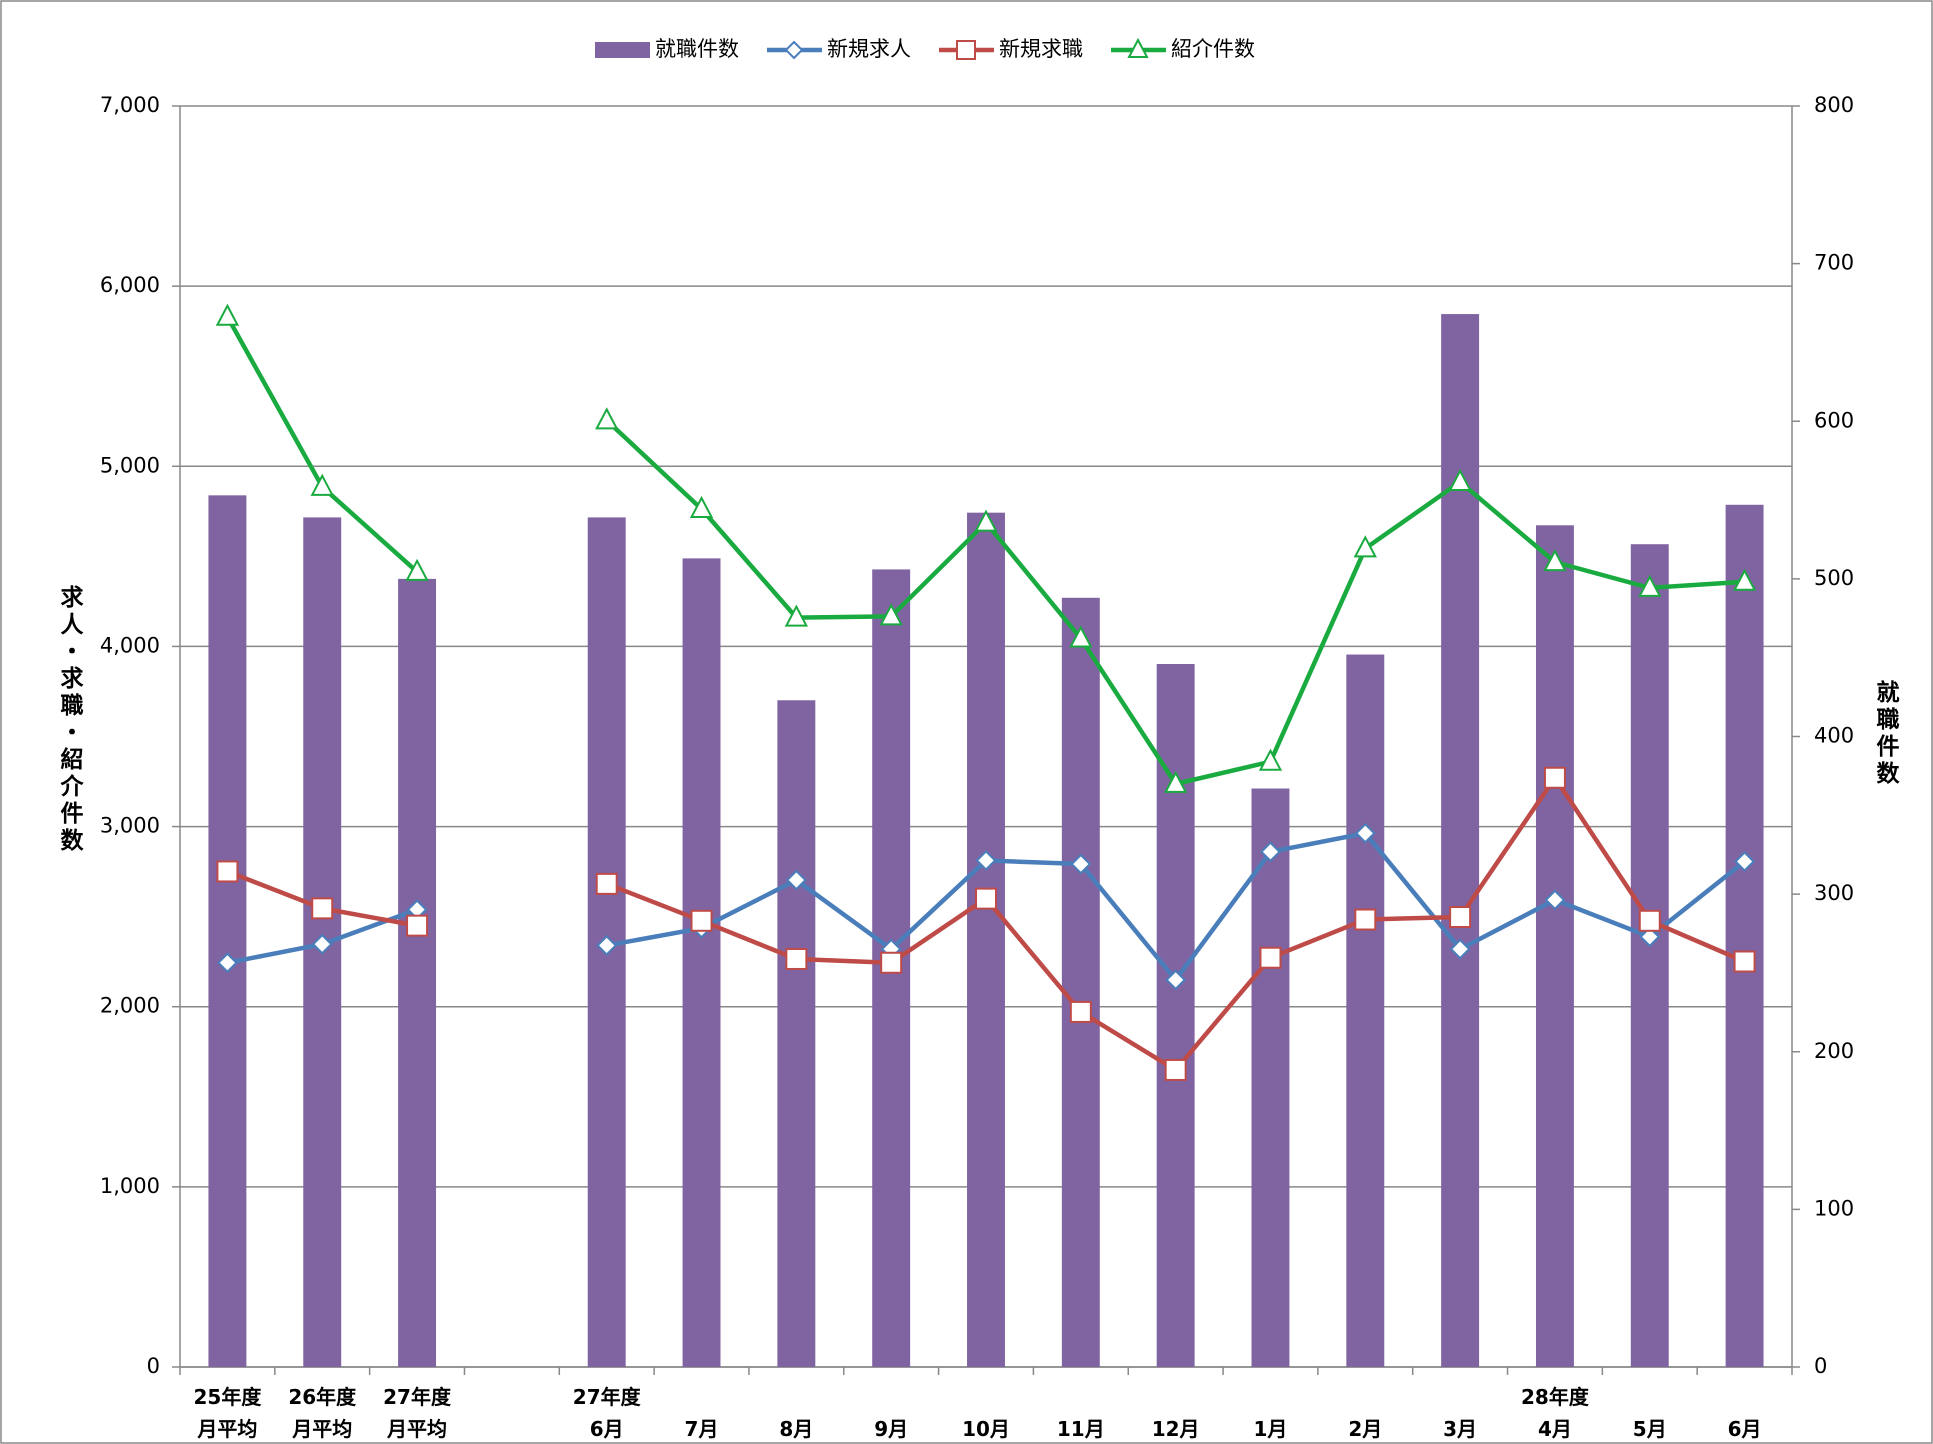 The height and width of the screenshot is (1444, 1933). What do you see at coordinates (130, 465) in the screenshot?
I see `y-tick-label: 5,000` at bounding box center [130, 465].